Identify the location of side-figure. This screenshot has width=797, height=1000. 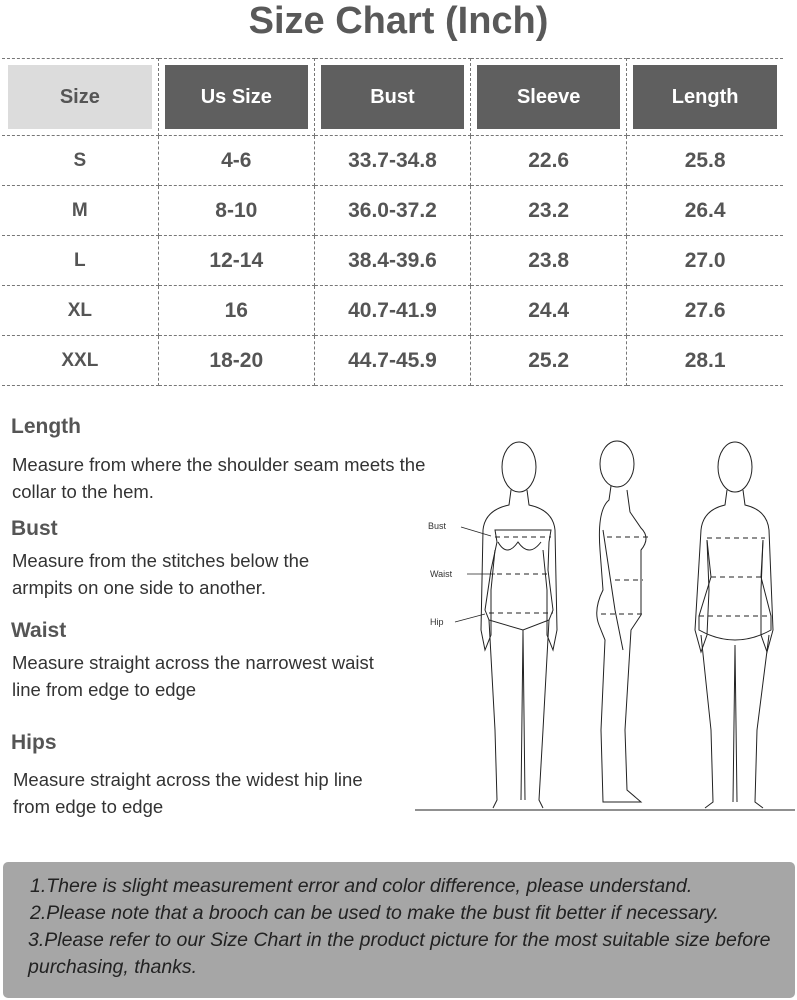
(621, 621).